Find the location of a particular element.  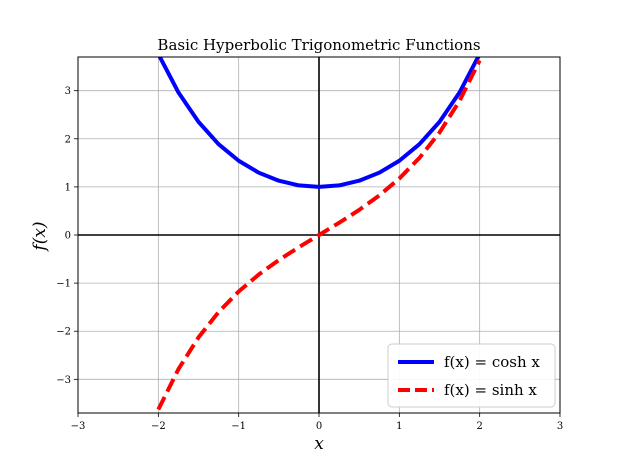

x-tick-label: 1 is located at coordinates (399, 426).